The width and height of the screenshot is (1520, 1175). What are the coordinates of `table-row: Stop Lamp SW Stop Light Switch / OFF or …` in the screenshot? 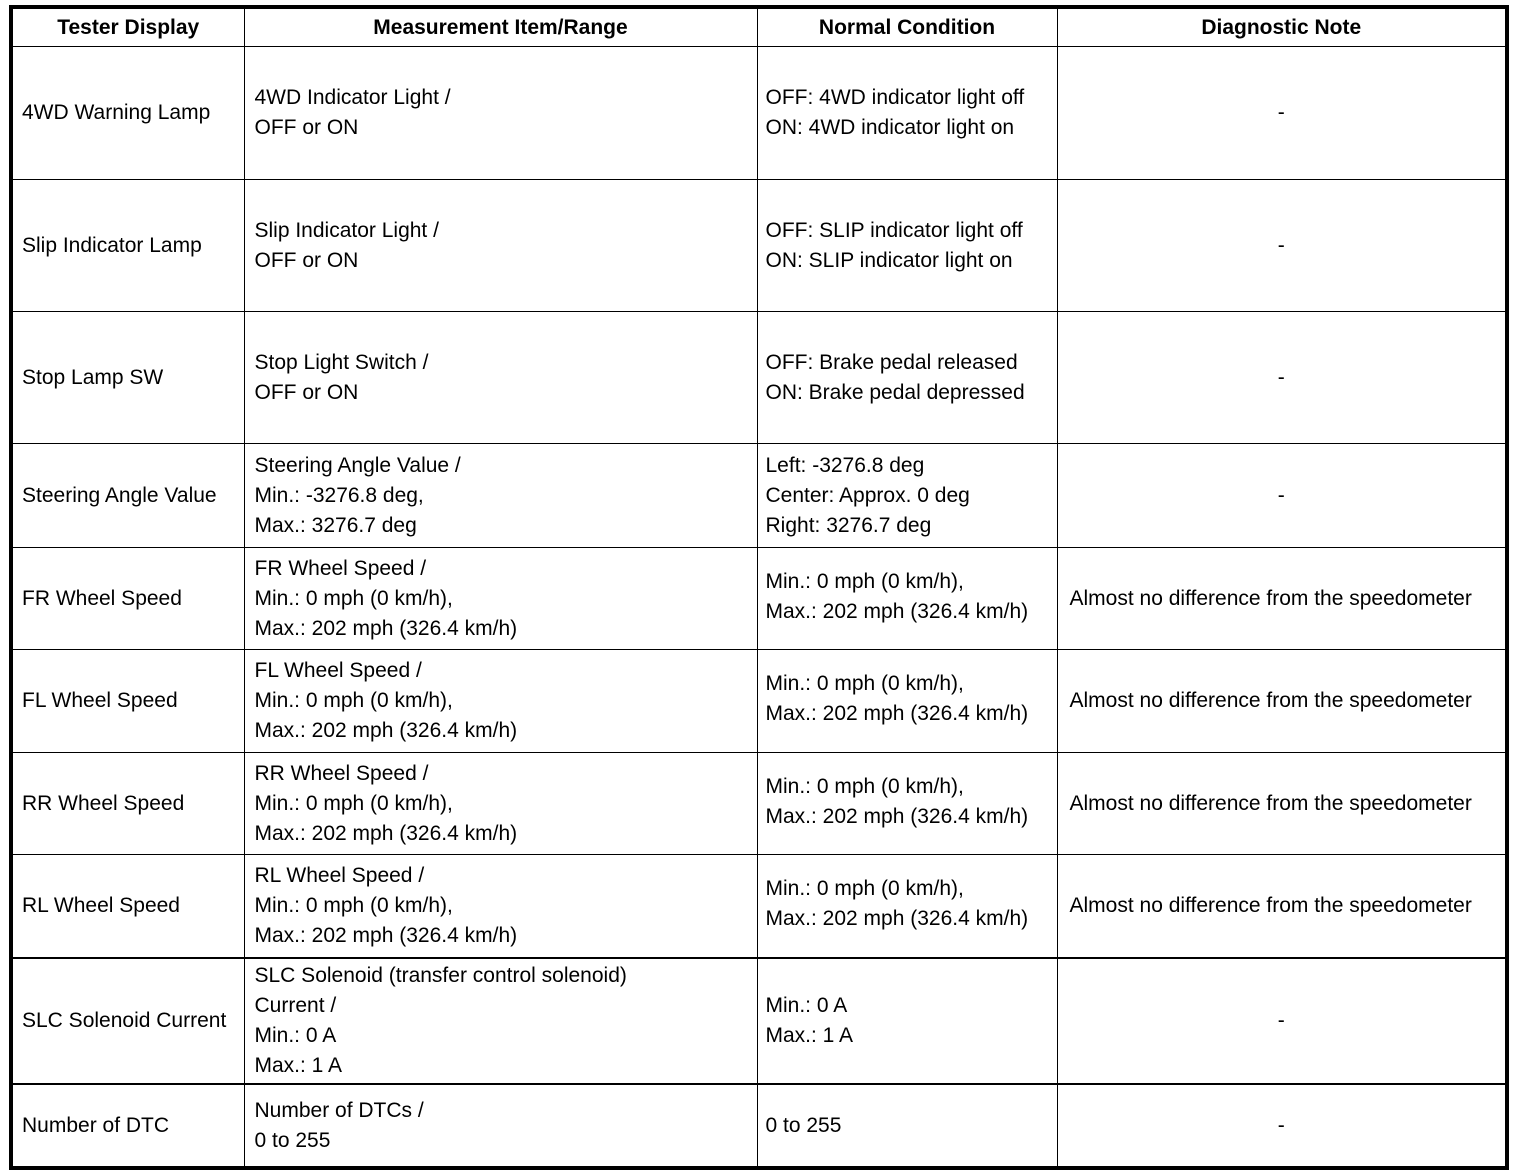 It's located at (759, 377).